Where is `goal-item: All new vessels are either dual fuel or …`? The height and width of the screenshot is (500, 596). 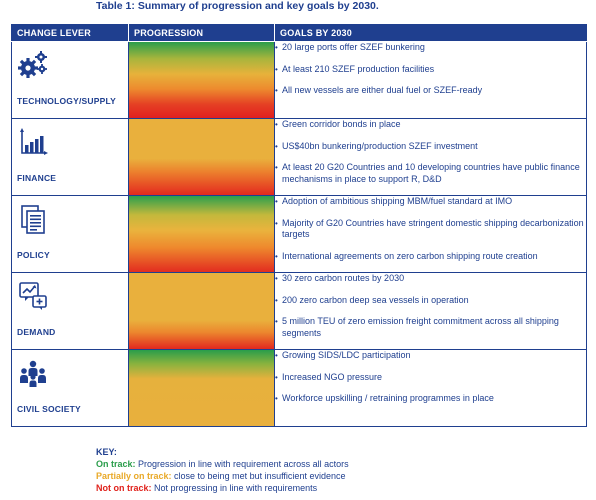
goal-item: All new vessels are either dual fuel or … is located at coordinates (430, 91).